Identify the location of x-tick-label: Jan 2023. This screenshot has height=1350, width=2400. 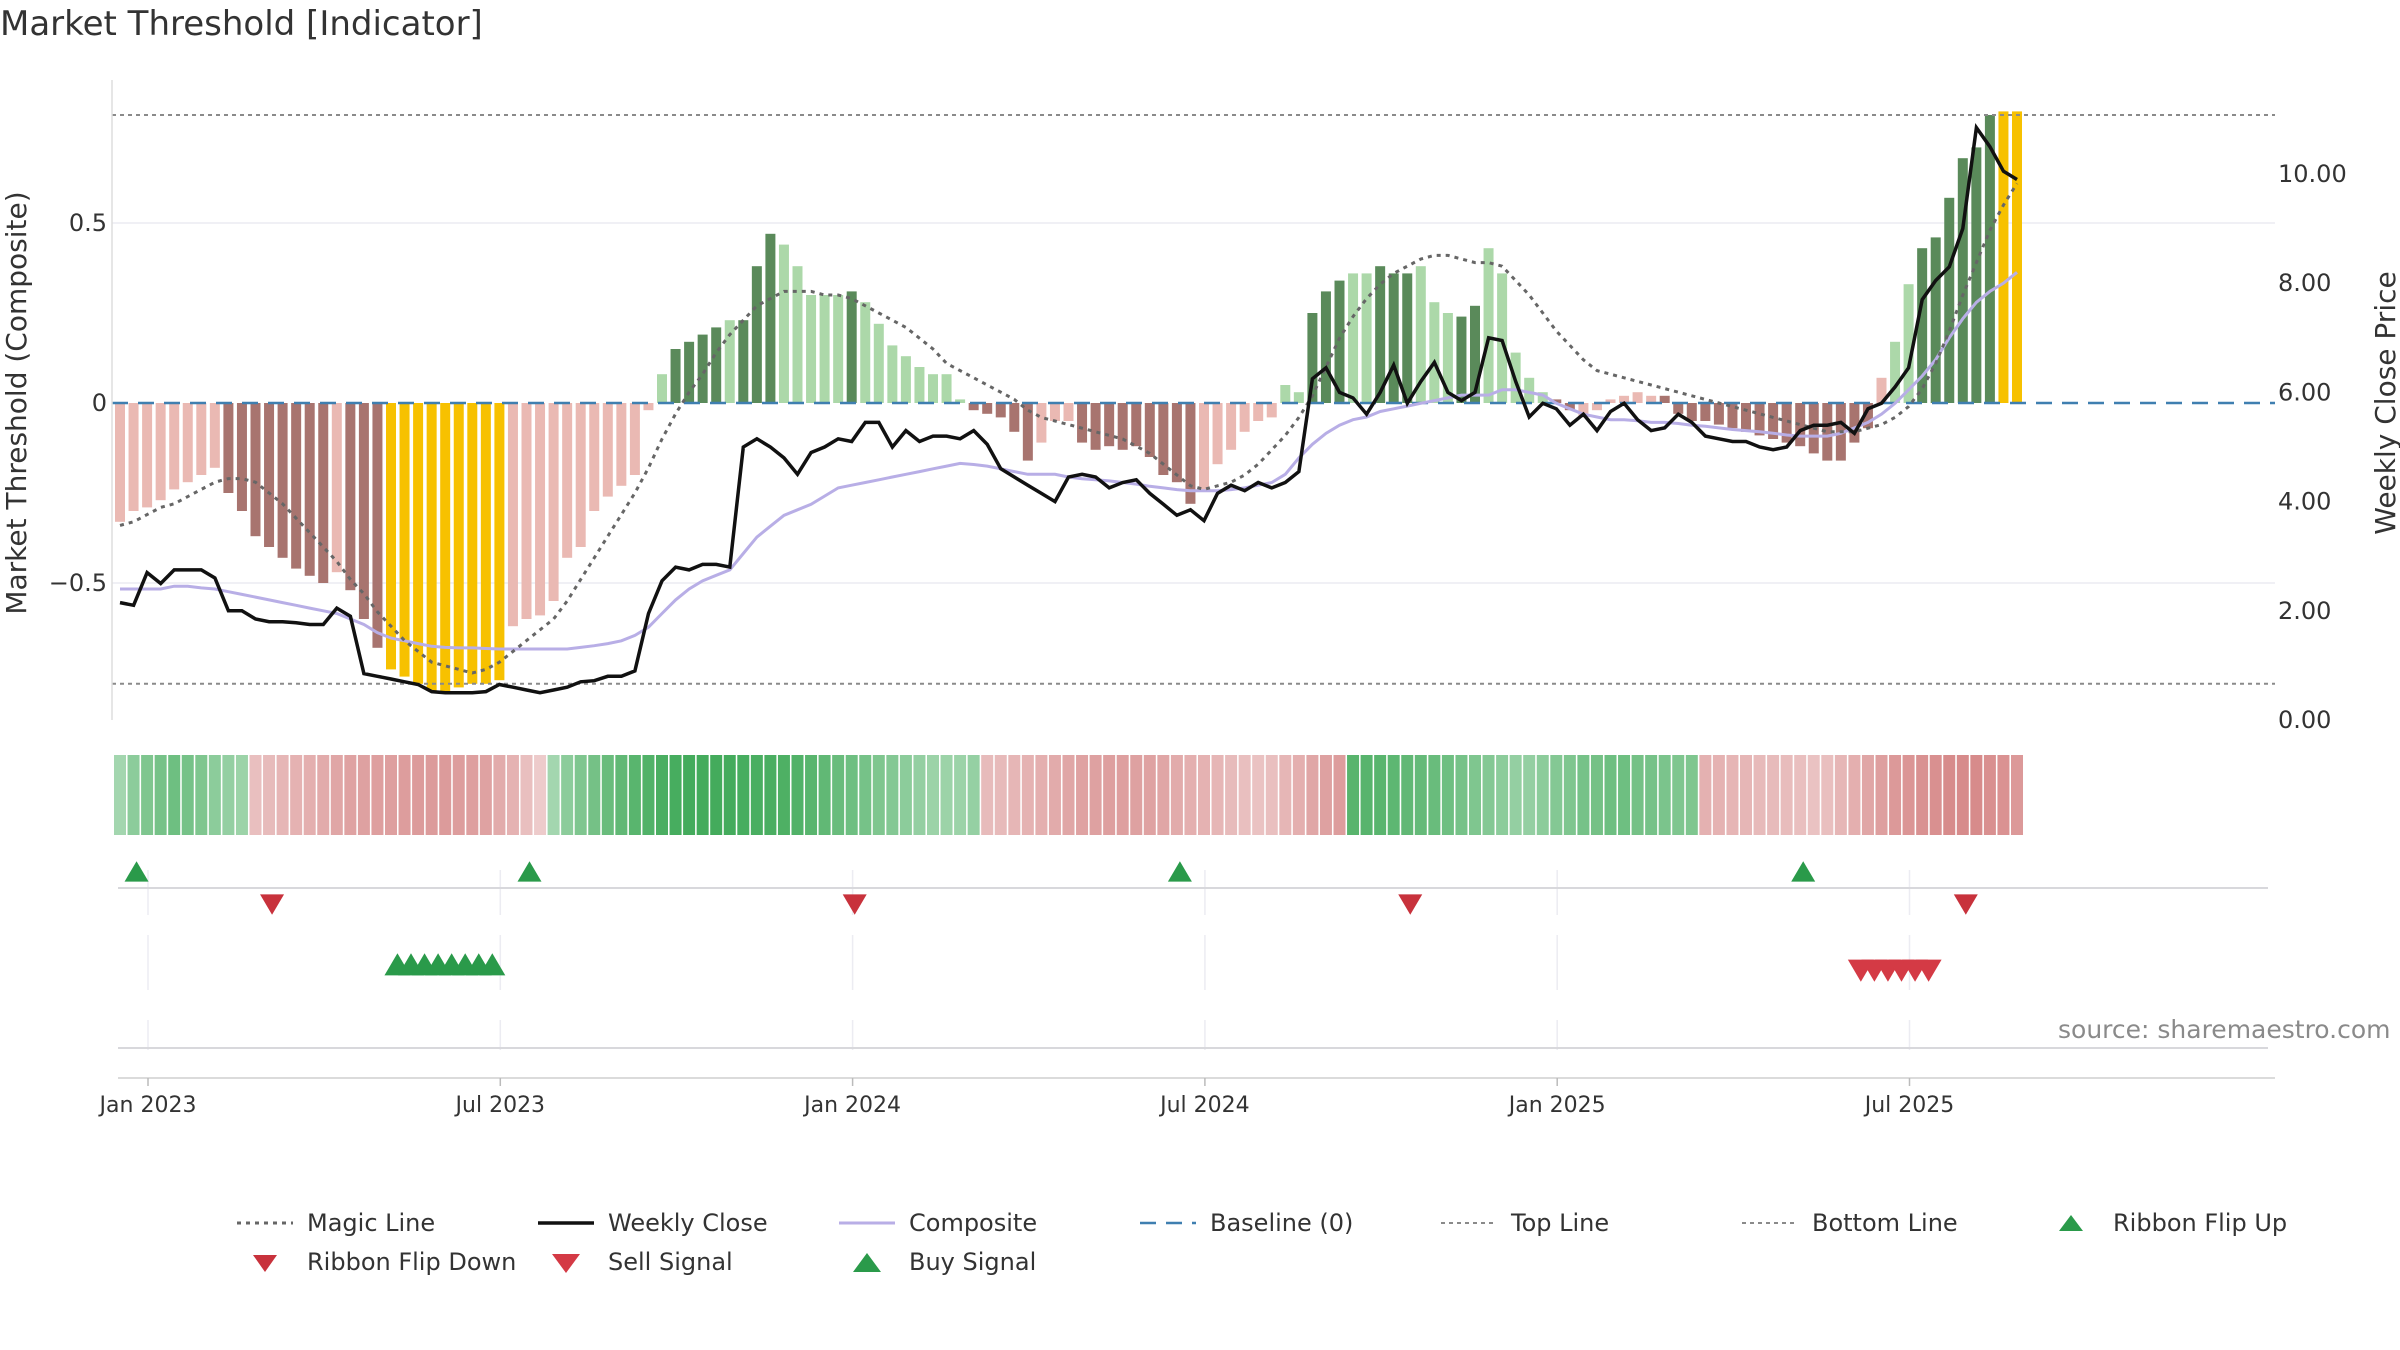
(147, 1105).